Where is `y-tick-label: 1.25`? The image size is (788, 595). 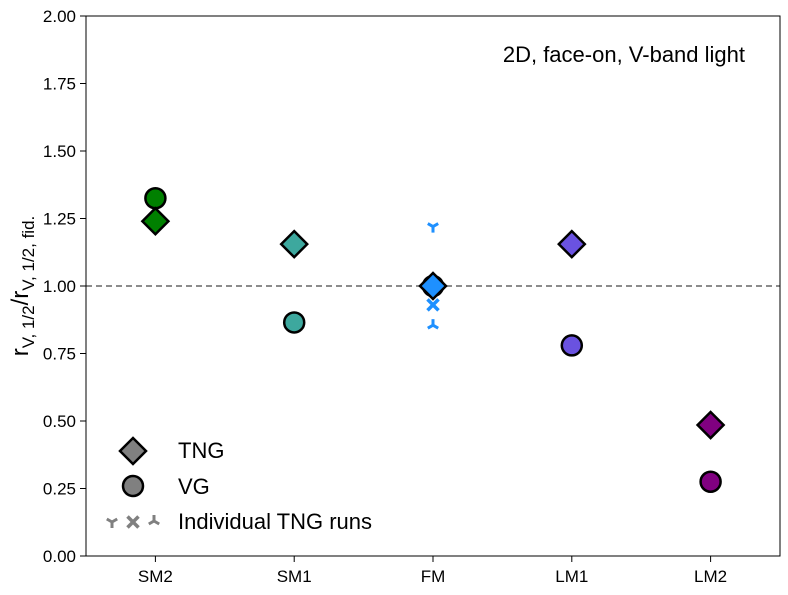
y-tick-label: 1.25 is located at coordinates (59, 219).